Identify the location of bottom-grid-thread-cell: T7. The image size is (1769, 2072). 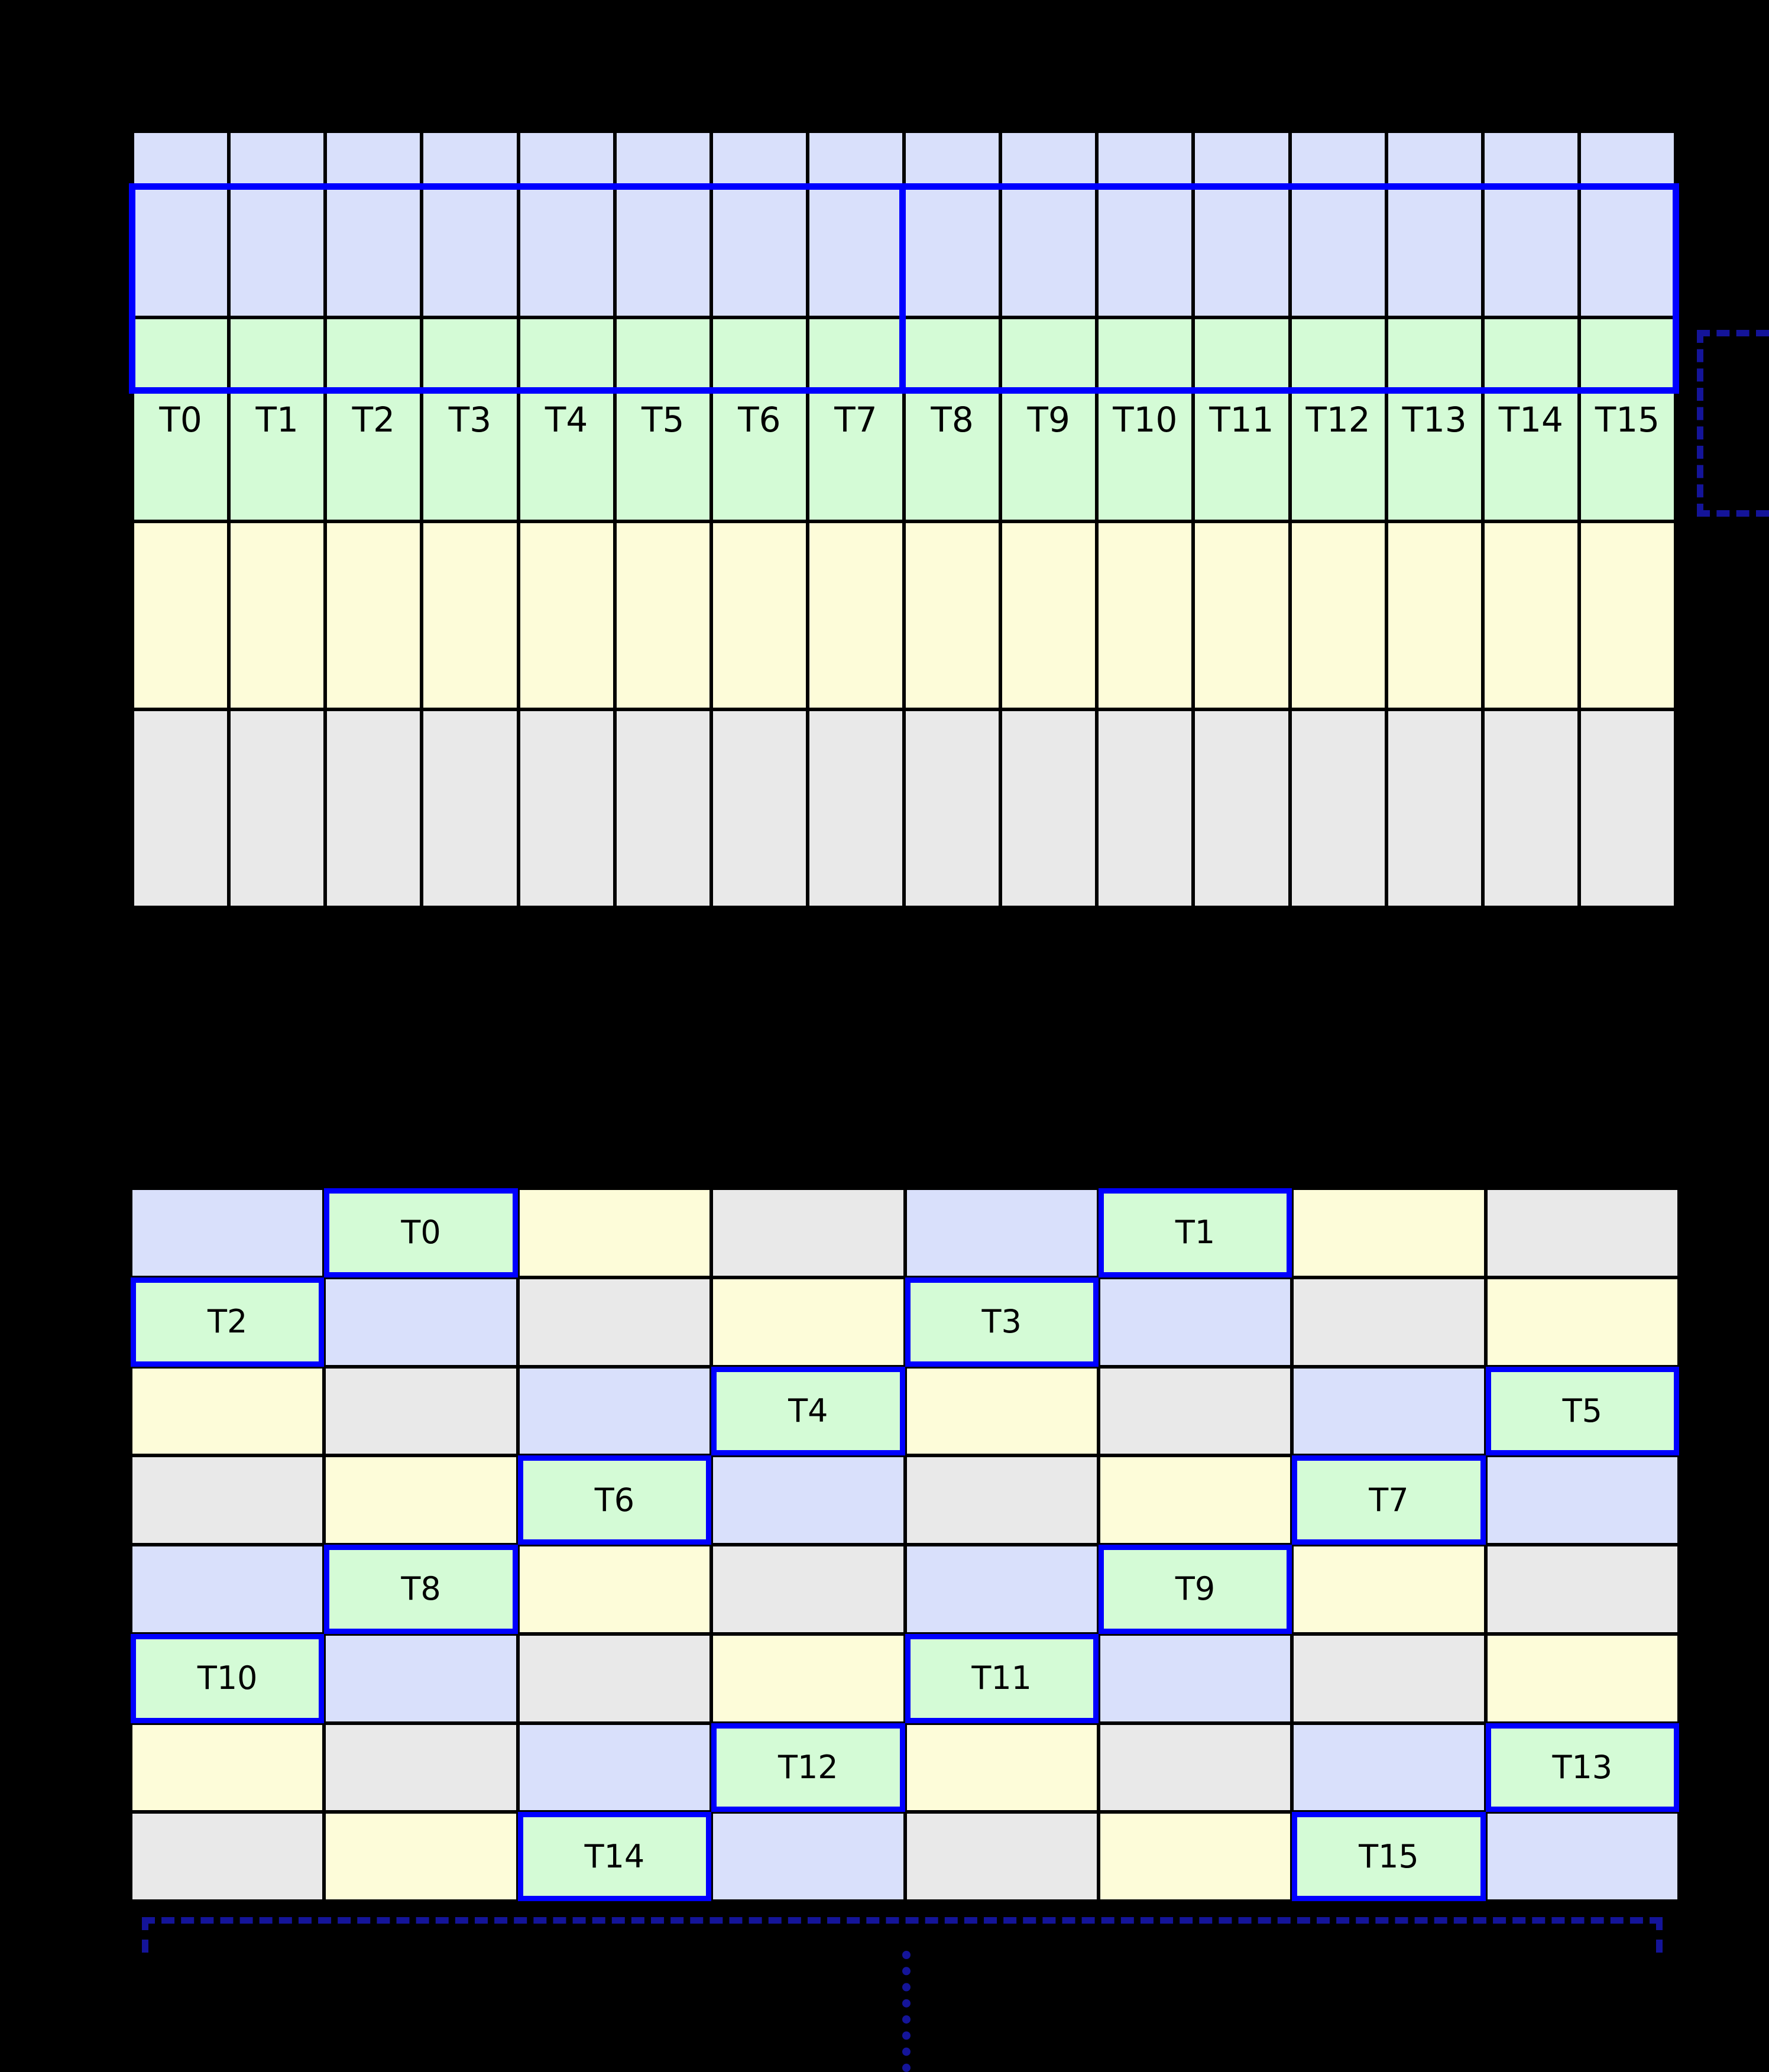
(1389, 1500).